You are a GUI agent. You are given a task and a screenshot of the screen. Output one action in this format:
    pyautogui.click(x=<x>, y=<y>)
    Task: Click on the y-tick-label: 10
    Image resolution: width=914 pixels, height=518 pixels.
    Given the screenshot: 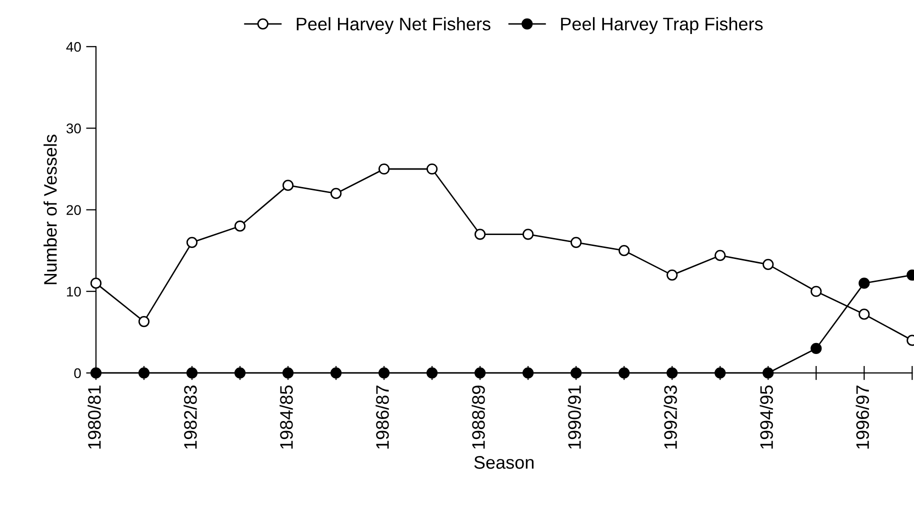 What is the action you would take?
    pyautogui.click(x=74, y=291)
    